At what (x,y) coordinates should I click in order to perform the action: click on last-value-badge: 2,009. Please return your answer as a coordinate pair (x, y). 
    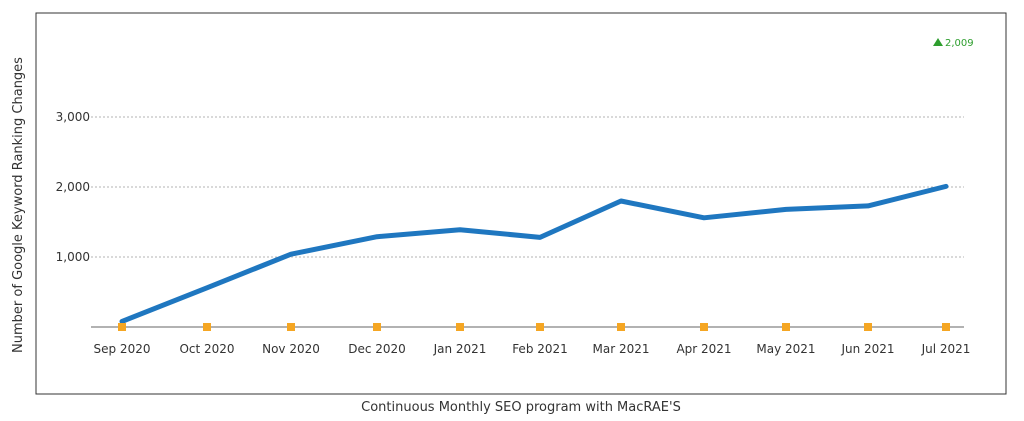
    Looking at the image, I should click on (953, 43).